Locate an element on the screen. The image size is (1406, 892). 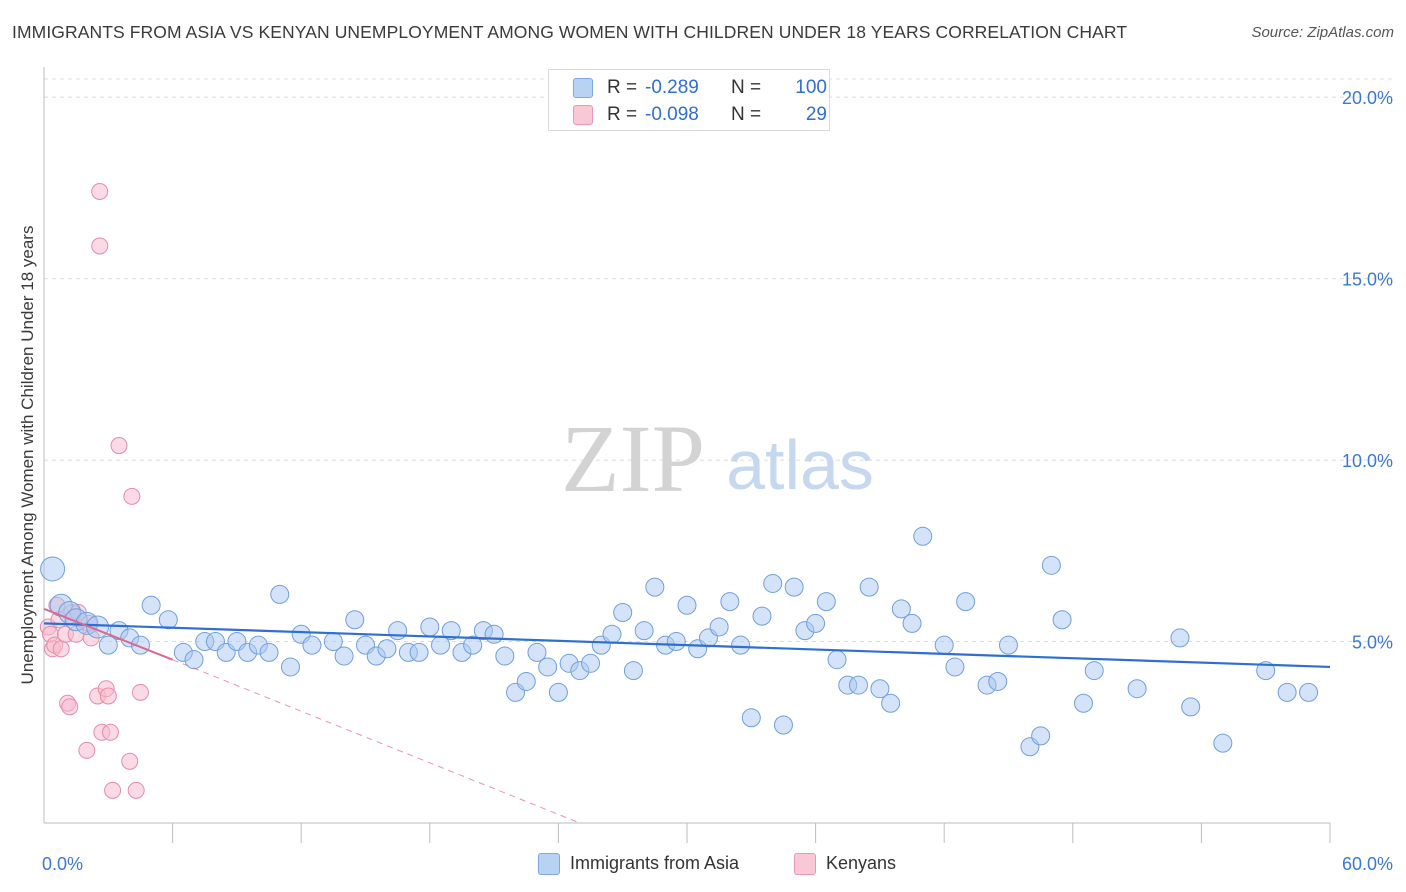
x-tick-label: 0.0% is located at coordinates (62, 864).